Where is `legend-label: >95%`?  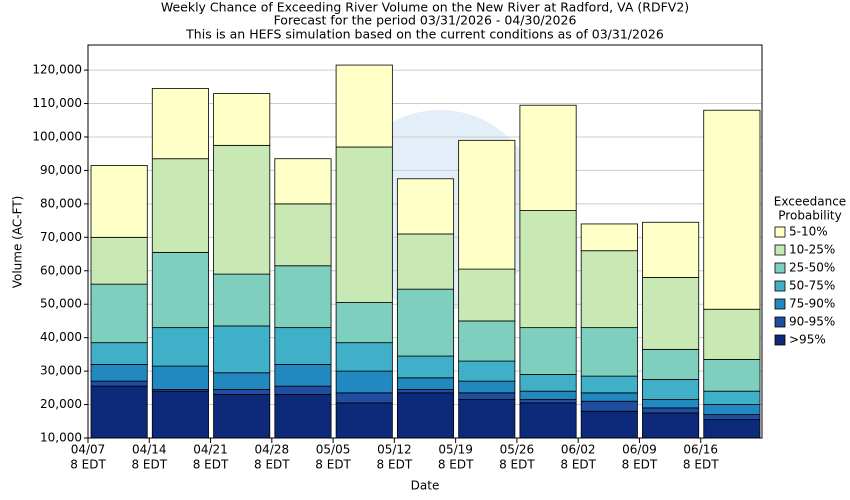
legend-label: >95% is located at coordinates (807, 340).